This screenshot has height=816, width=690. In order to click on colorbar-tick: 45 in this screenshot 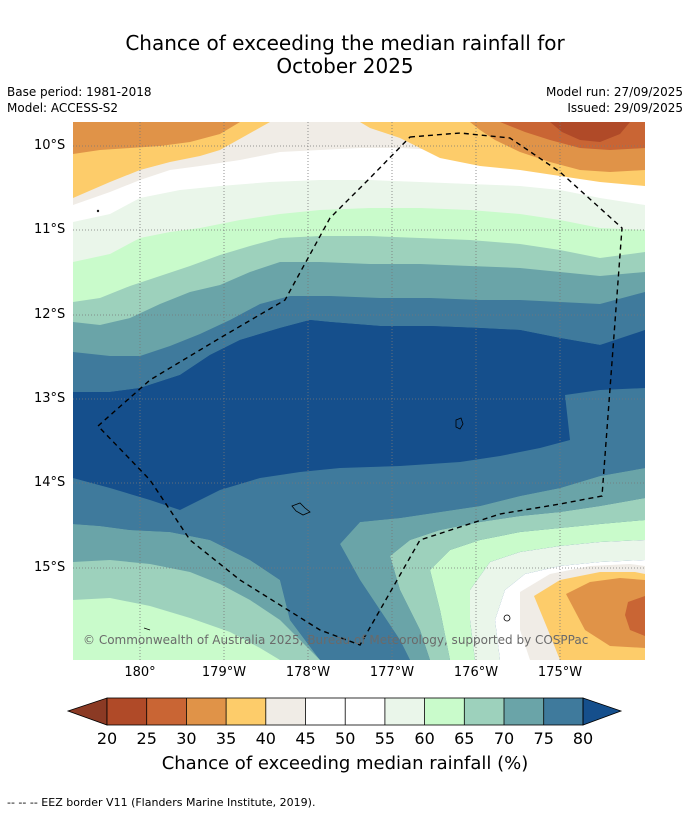, I will do `click(305, 738)`.